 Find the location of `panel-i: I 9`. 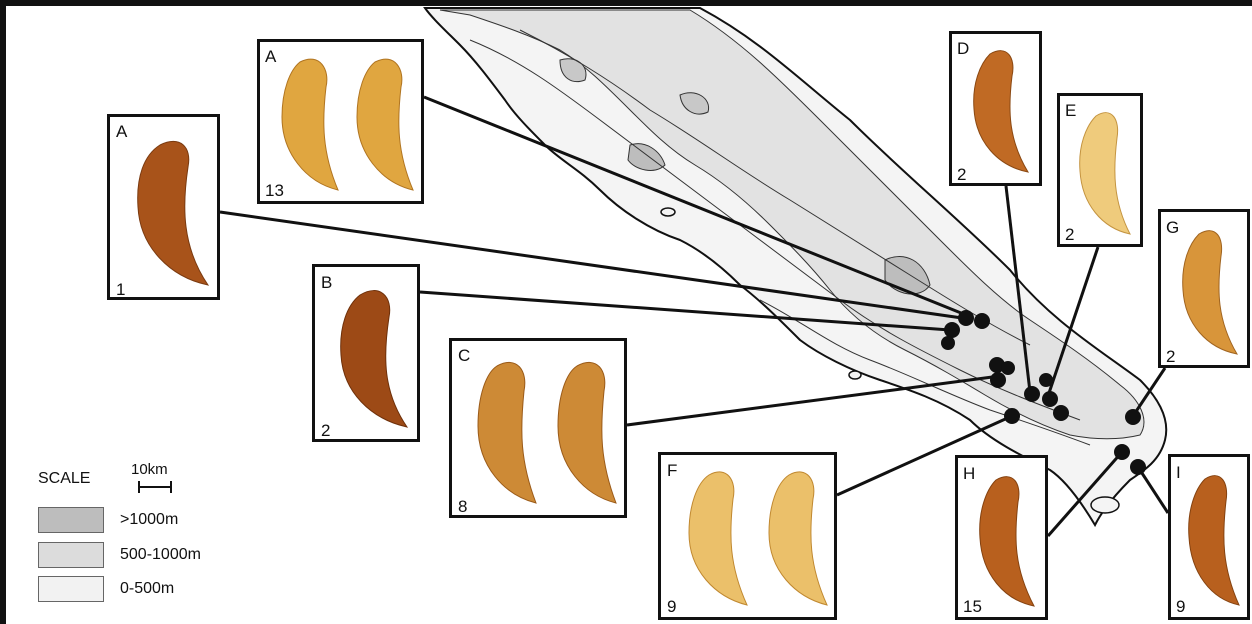

panel-i: I 9 is located at coordinates (1209, 537).